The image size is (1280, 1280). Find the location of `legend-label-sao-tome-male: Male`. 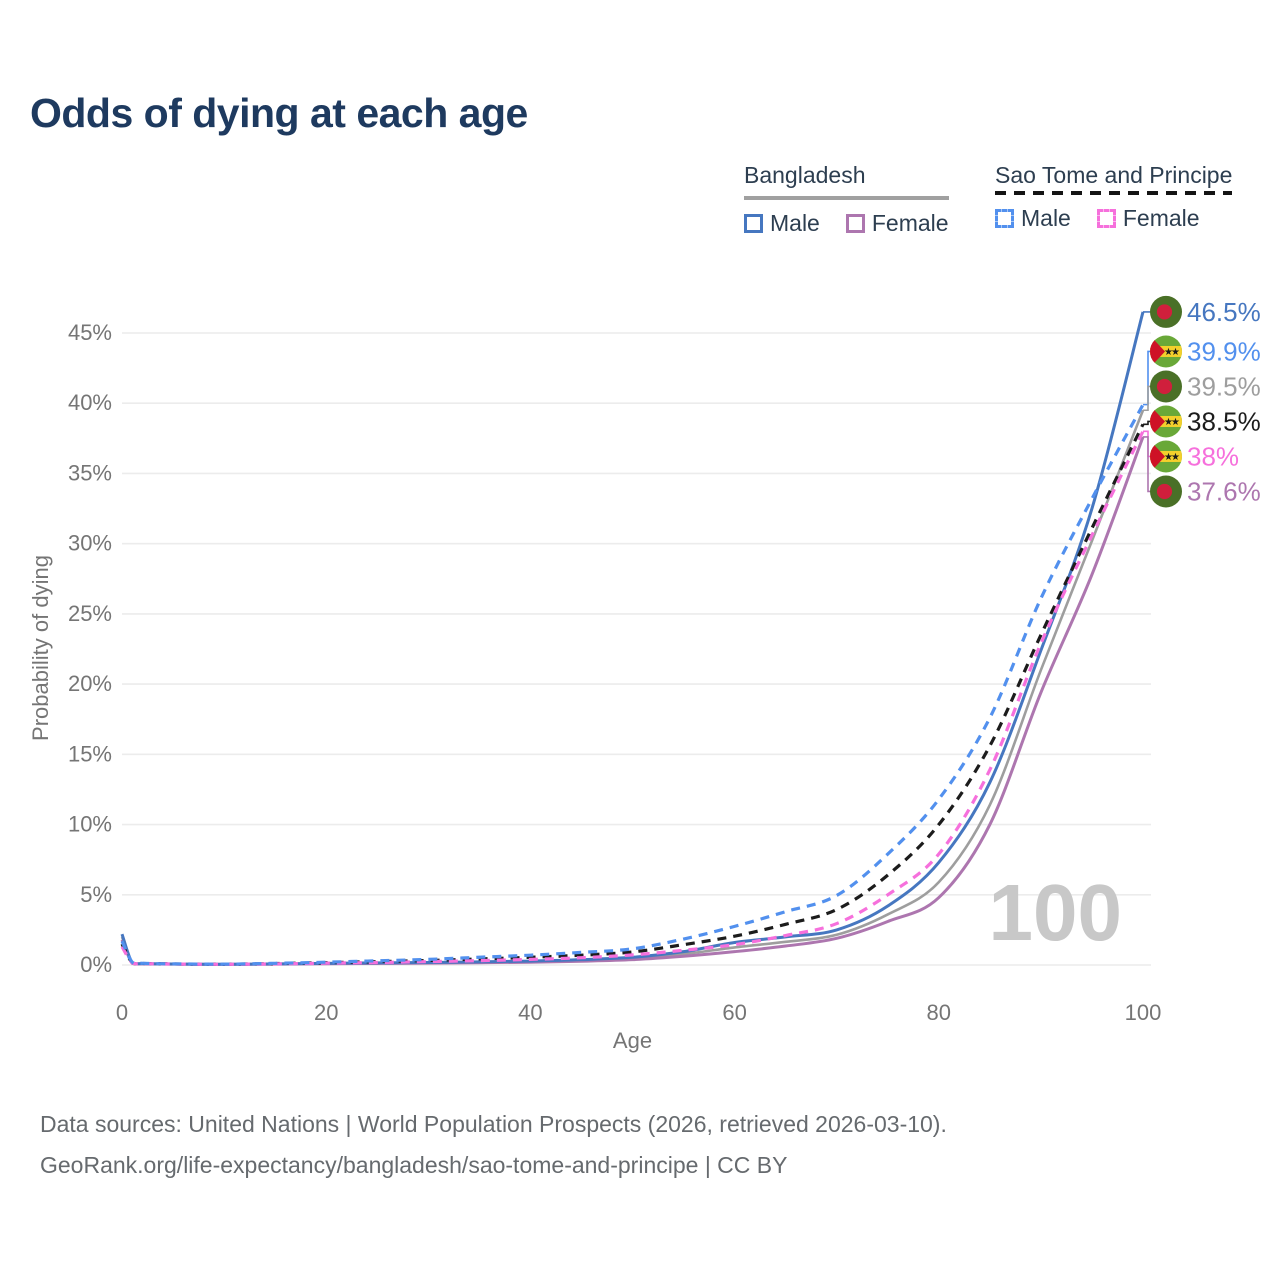

legend-label-sao-tome-male: Male is located at coordinates (1046, 218).